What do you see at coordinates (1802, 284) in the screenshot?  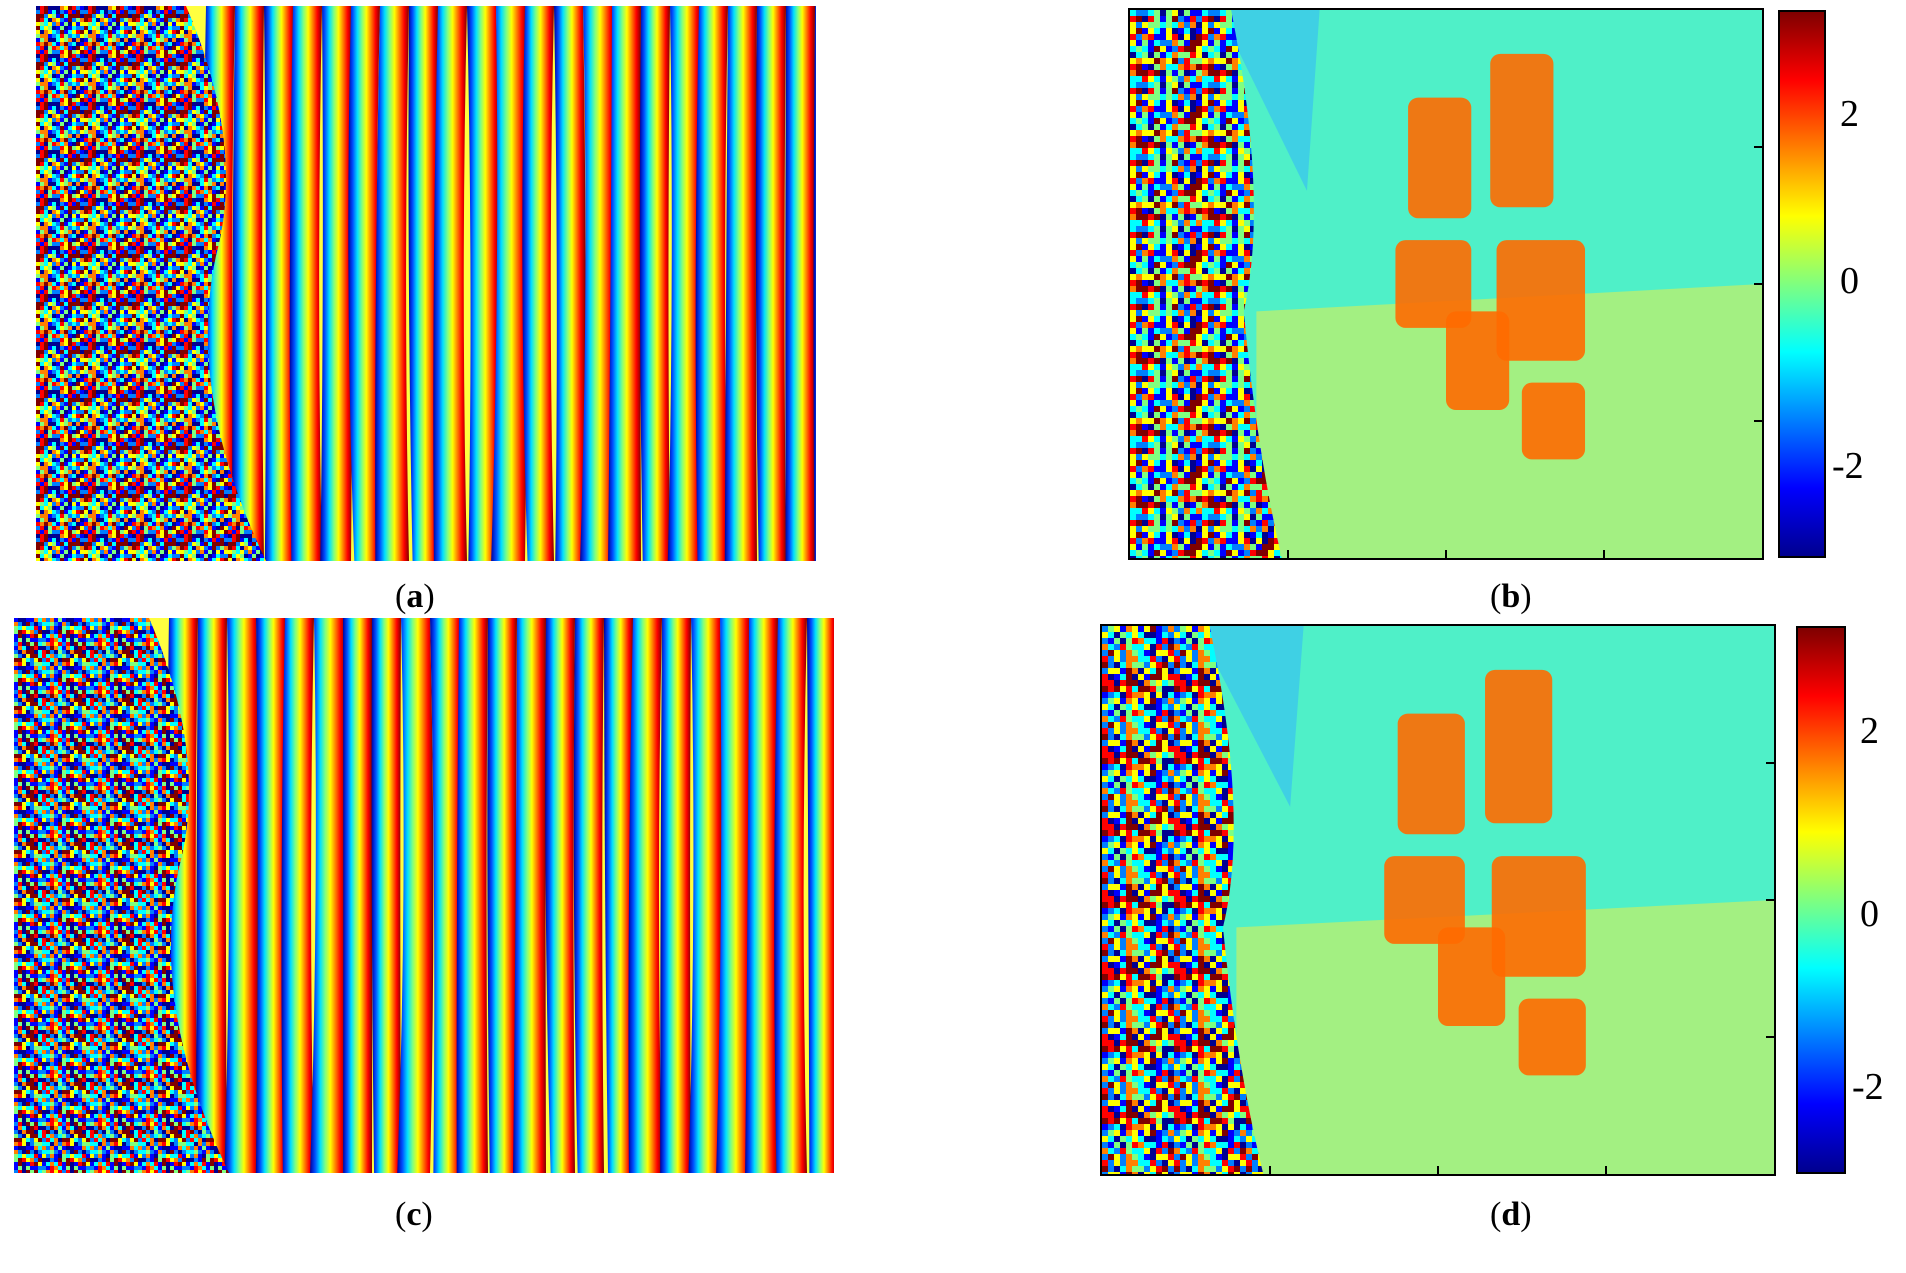 I see `panel-b-colorbar` at bounding box center [1802, 284].